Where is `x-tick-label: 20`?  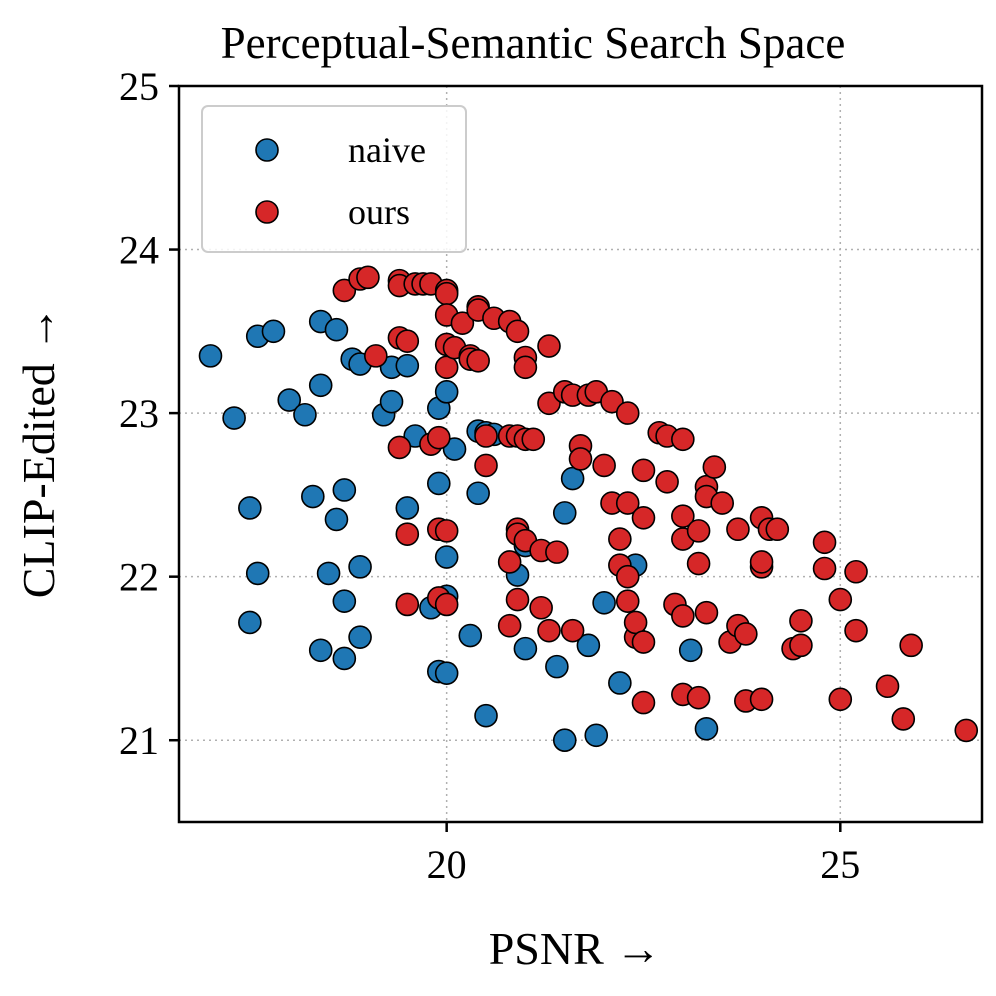 x-tick-label: 20 is located at coordinates (447, 864).